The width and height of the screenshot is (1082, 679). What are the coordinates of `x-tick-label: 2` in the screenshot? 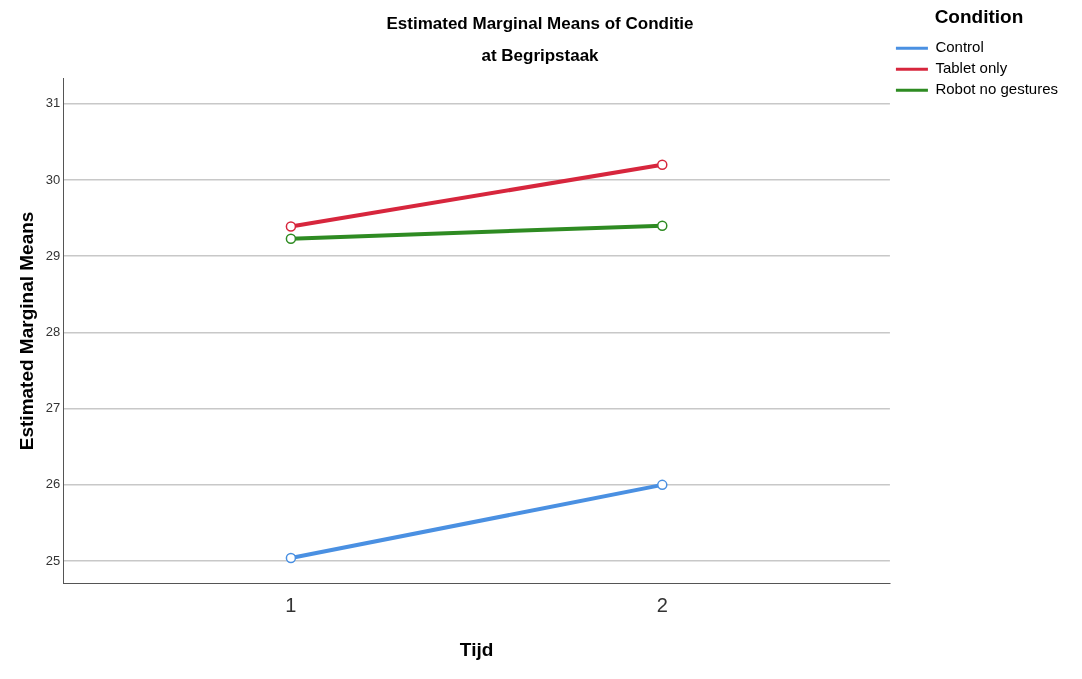 It's located at (662, 604).